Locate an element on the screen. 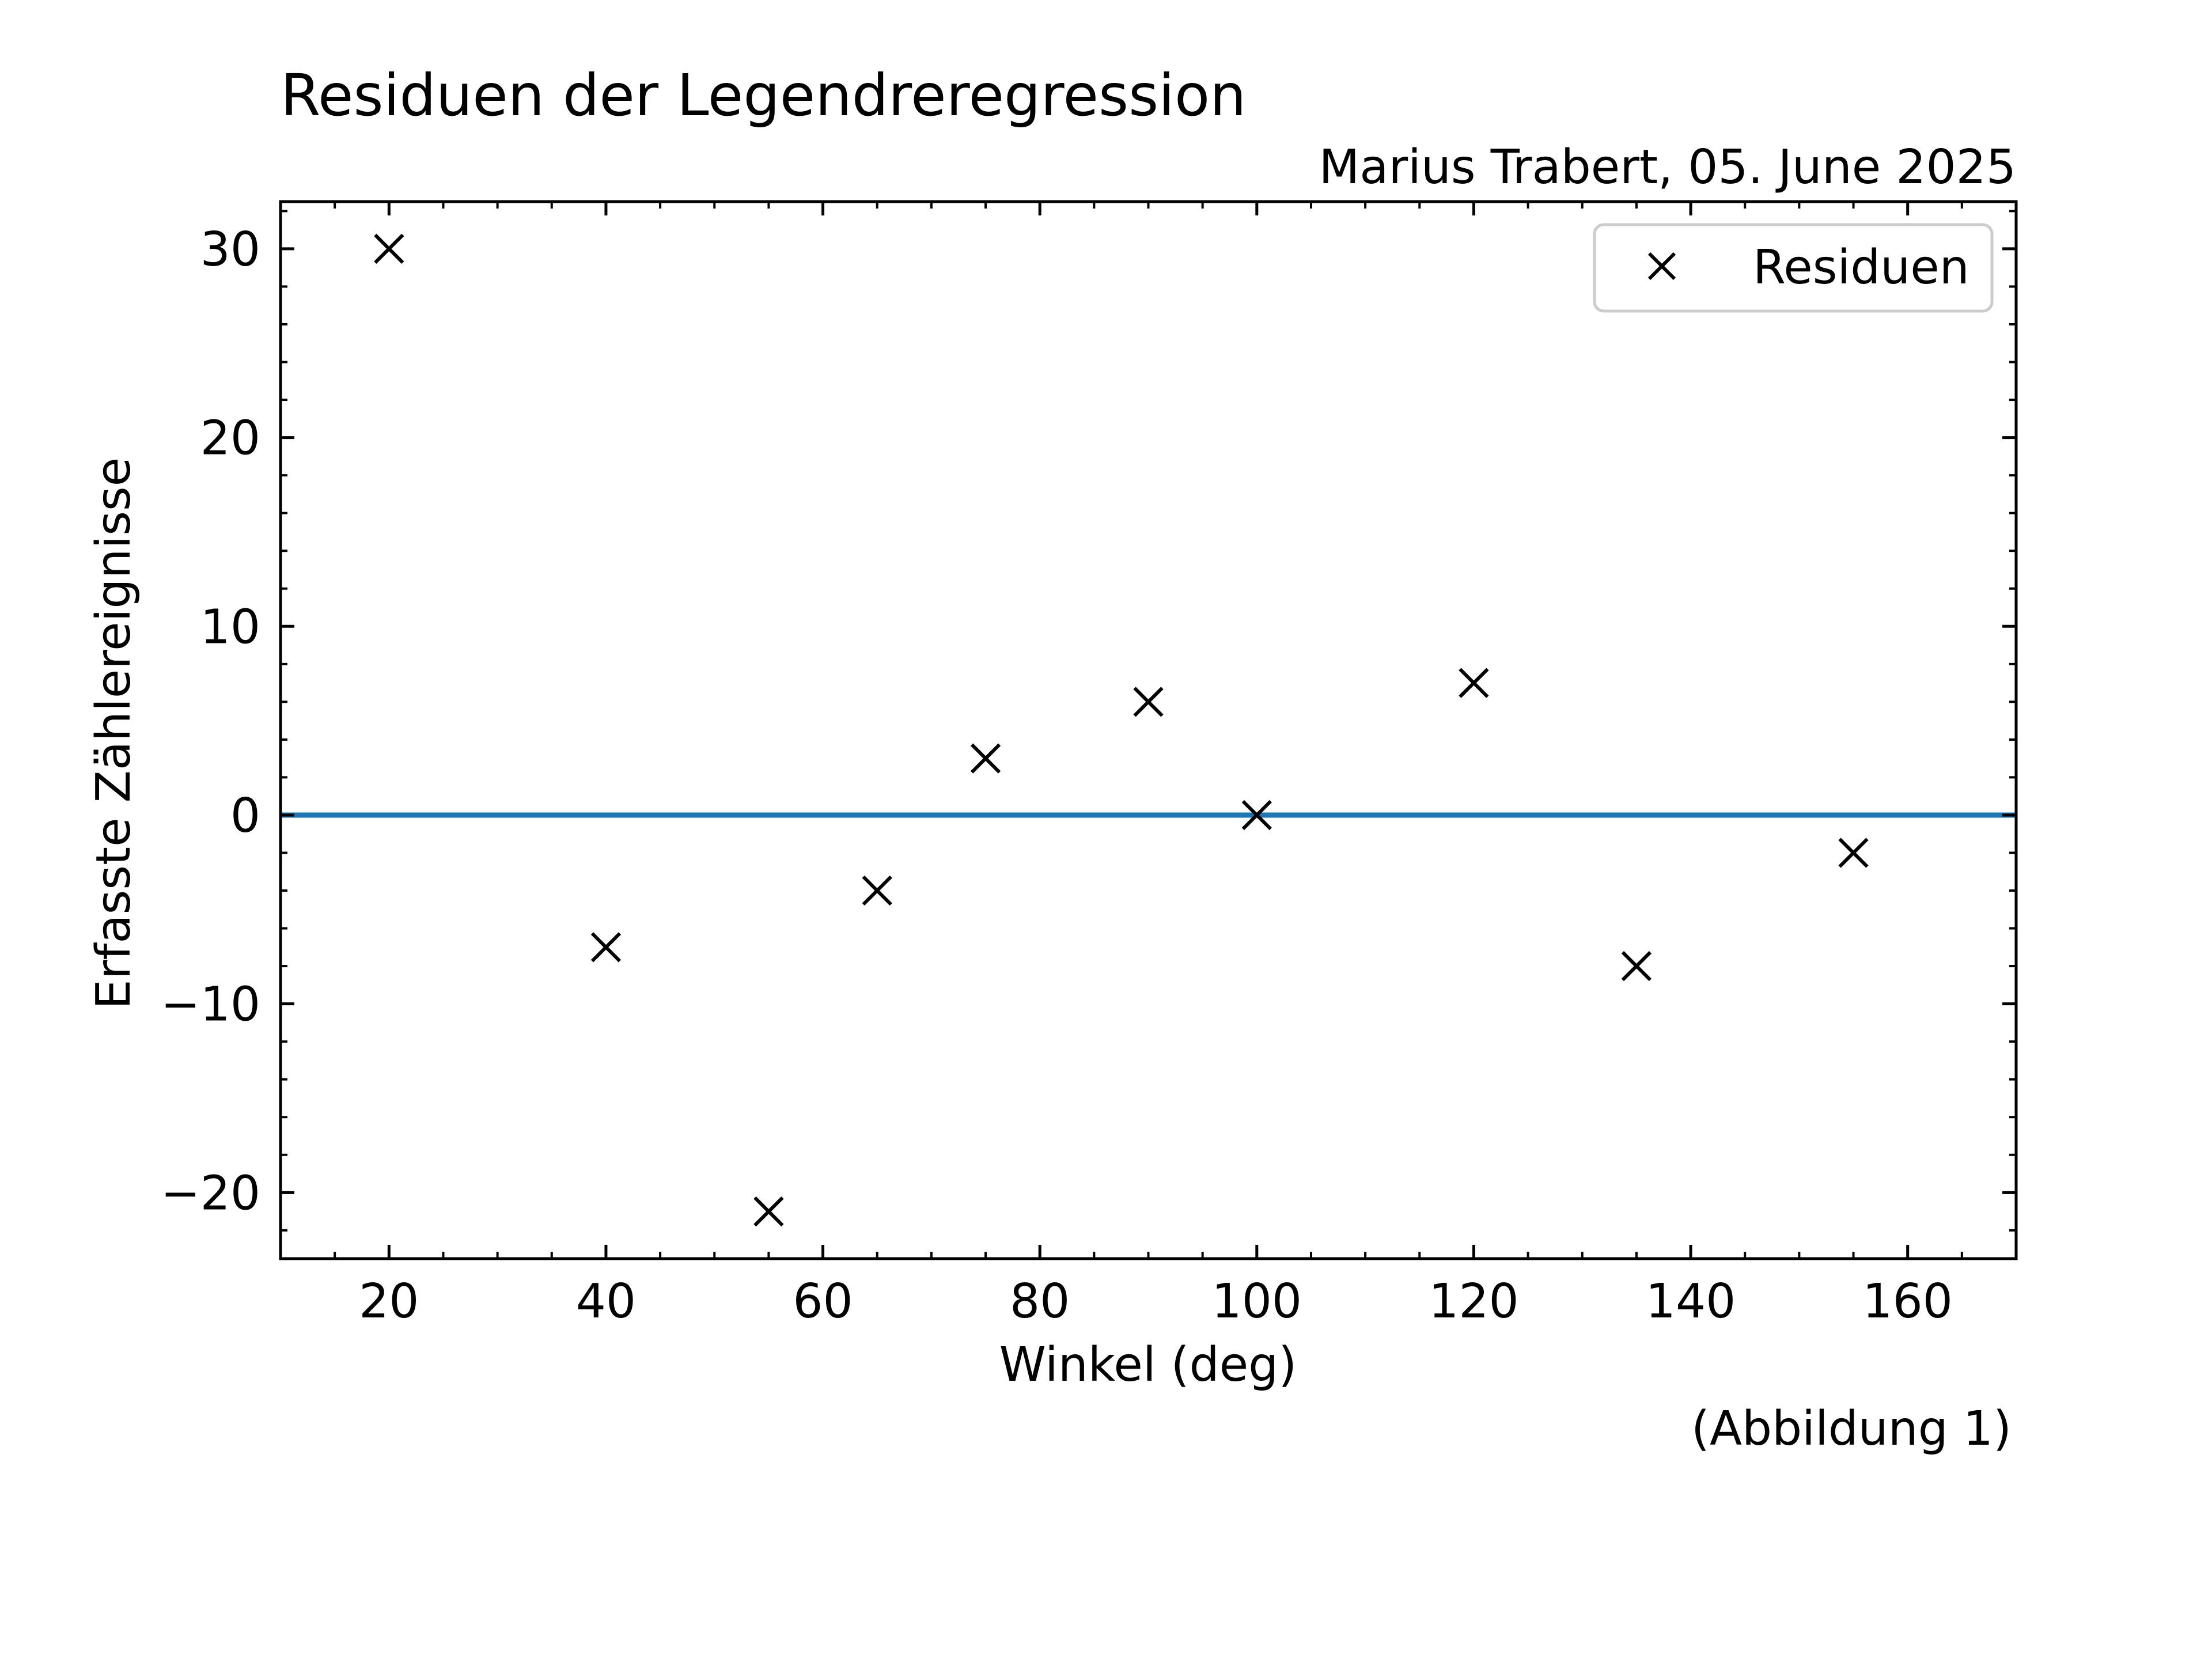 This screenshot has height=1659, width=2212. x-tick-label: 100 is located at coordinates (1257, 1301).